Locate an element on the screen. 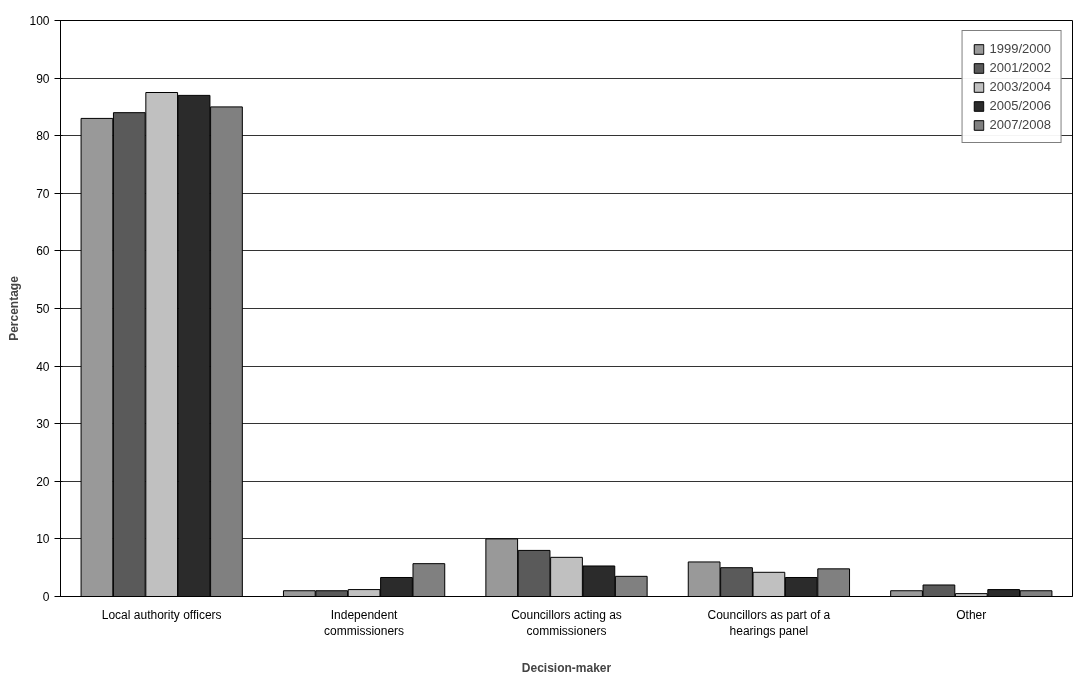 The width and height of the screenshot is (1082, 678). legend-label: 2003/2004 is located at coordinates (1020, 86).